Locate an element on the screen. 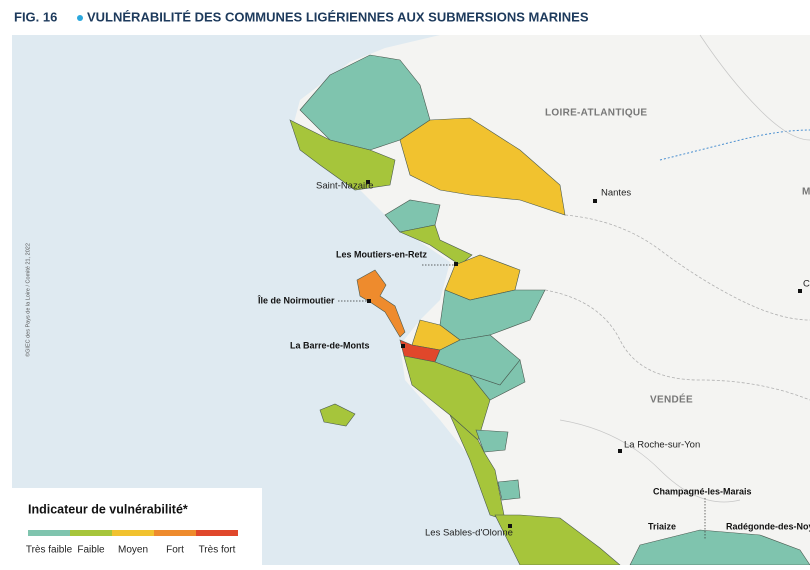 This screenshot has width=810, height=570. legend-label: Faible is located at coordinates (91, 550).